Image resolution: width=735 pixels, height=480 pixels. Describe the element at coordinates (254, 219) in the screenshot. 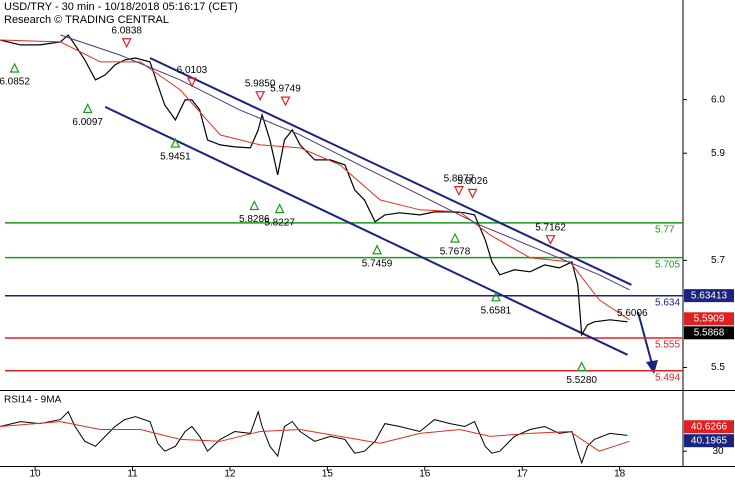

I see `annotation-label: 5.8286` at that location.